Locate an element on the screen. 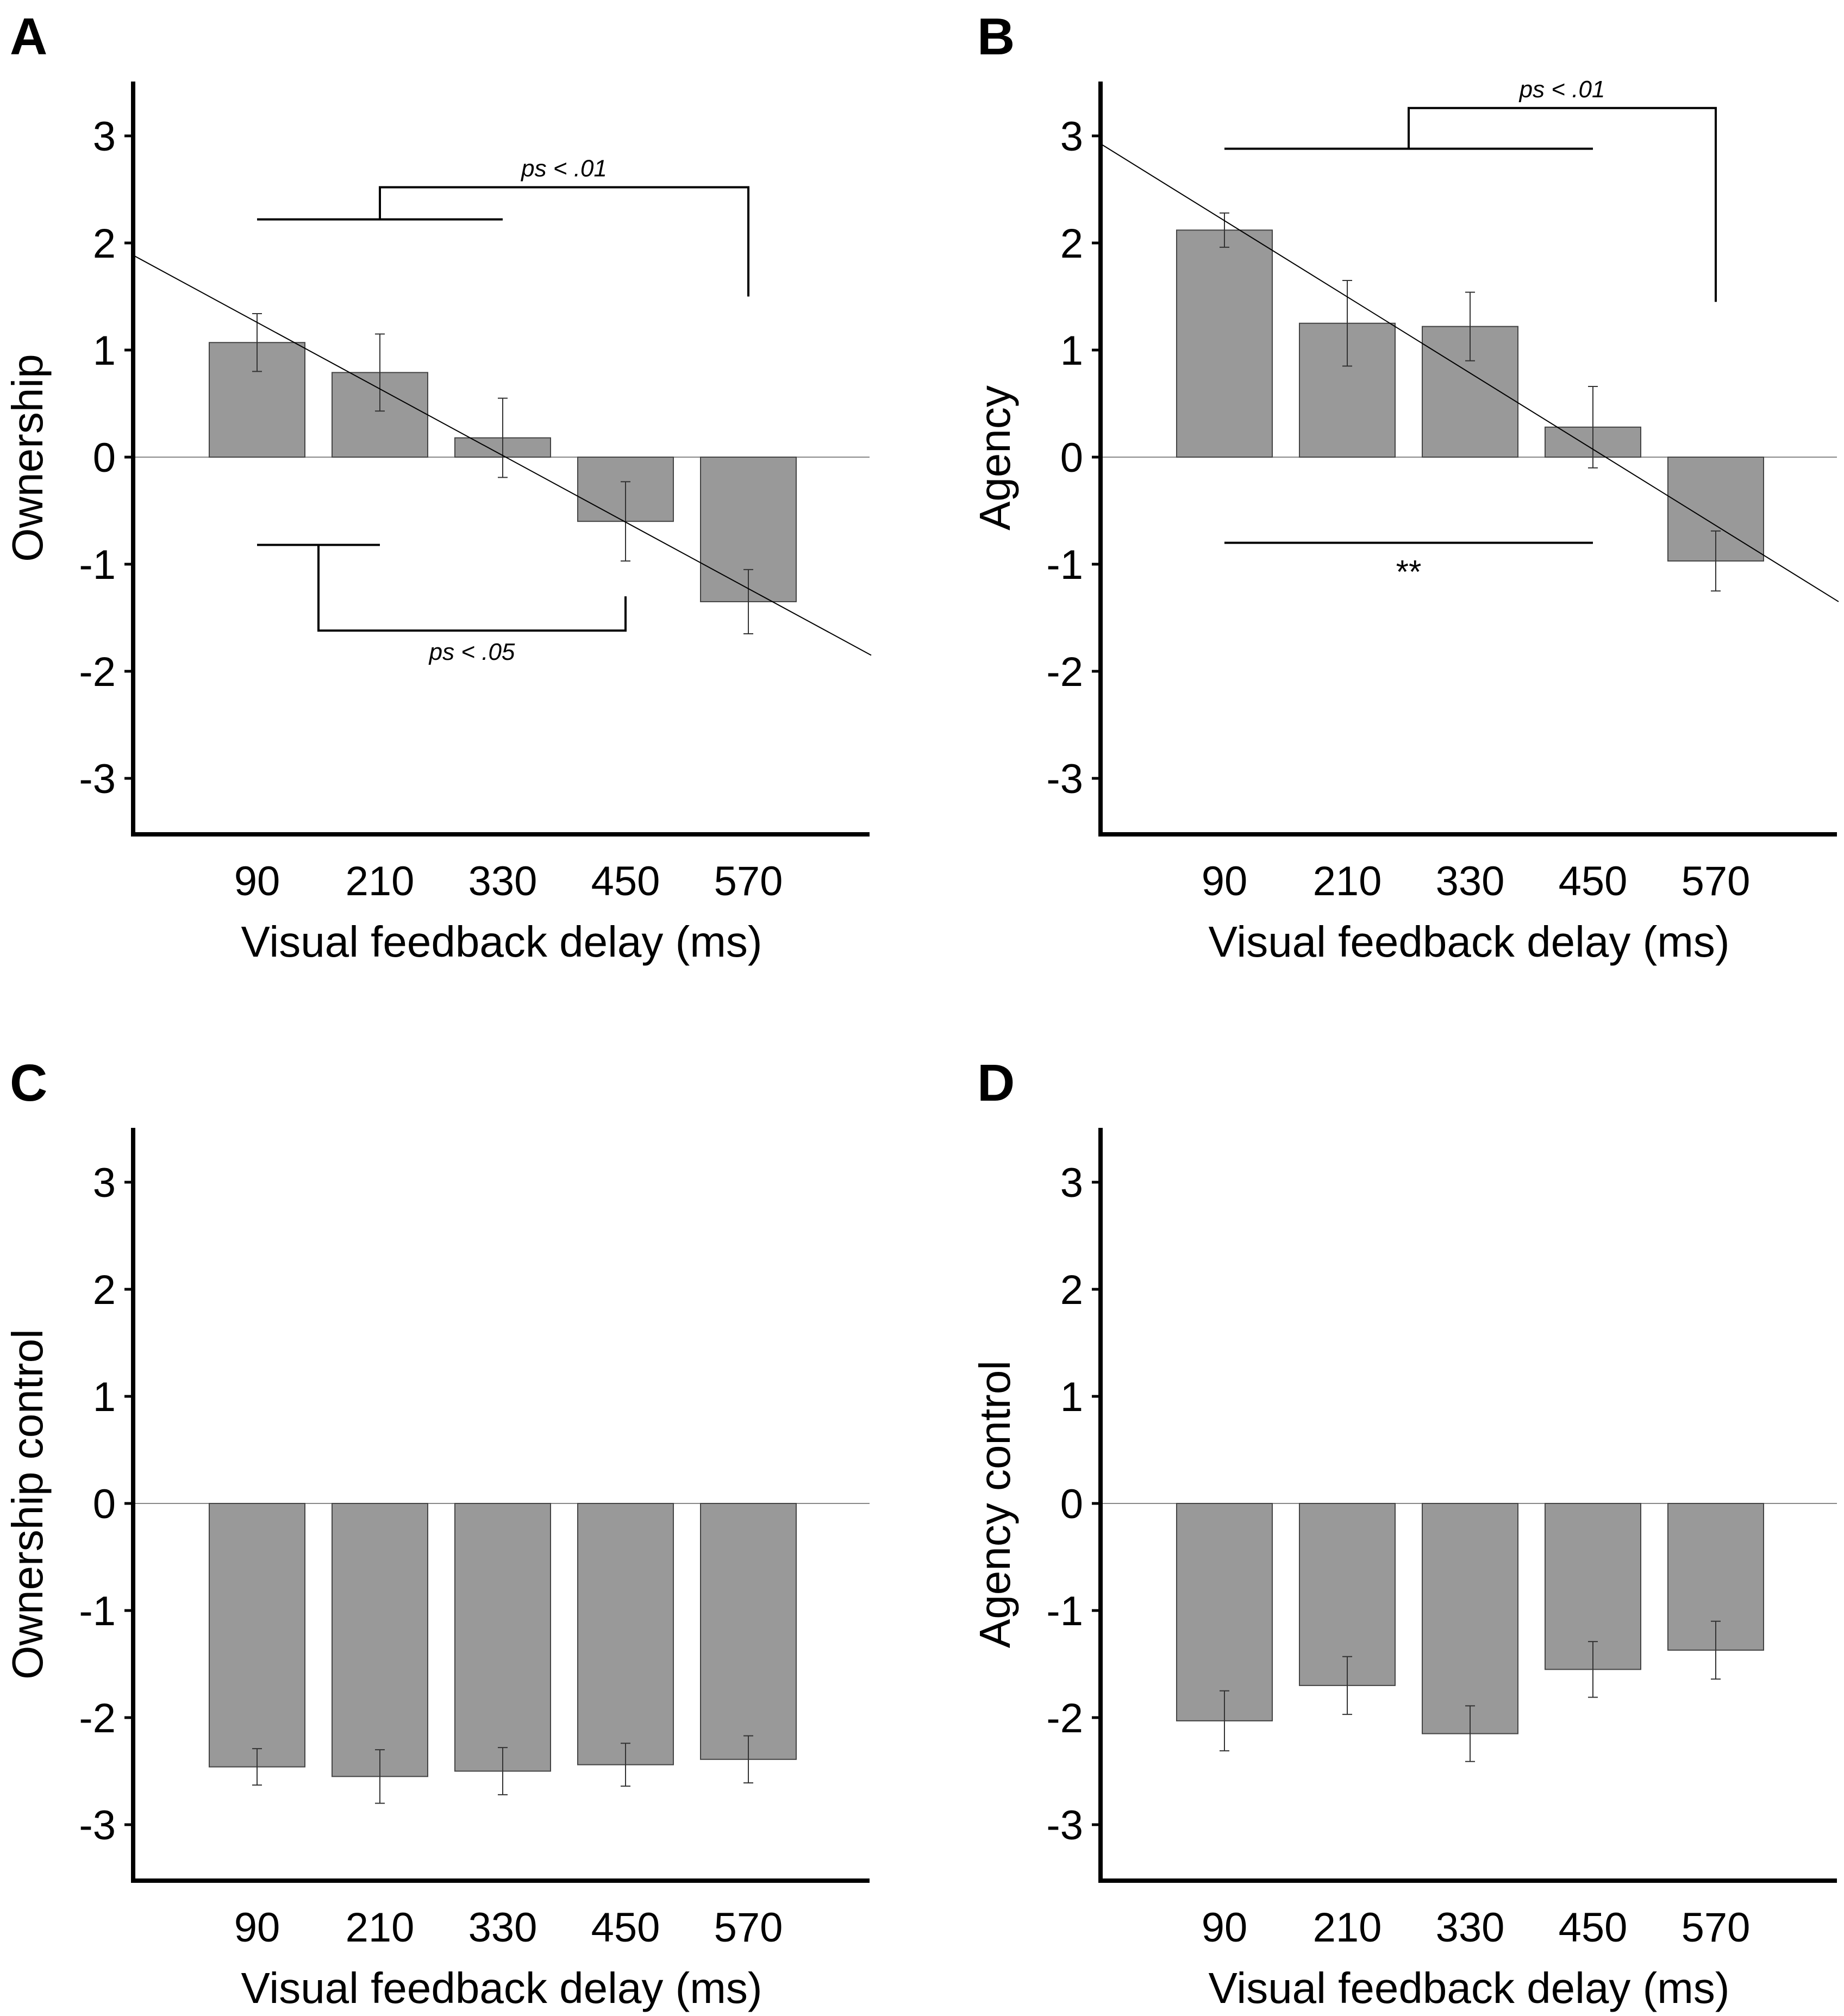 This screenshot has width=1844, height=2016. panel-letter: D is located at coordinates (996, 1083).